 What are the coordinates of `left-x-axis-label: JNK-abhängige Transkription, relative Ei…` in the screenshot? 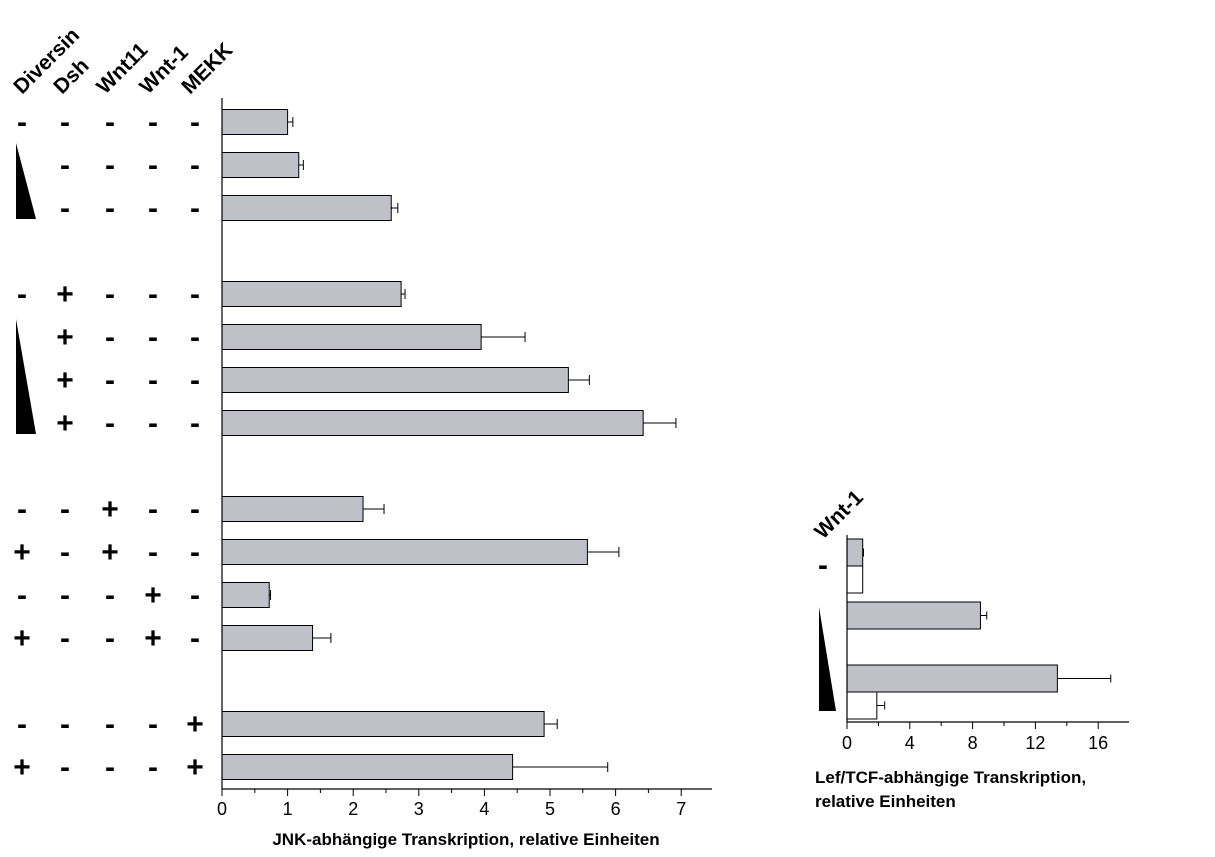 It's located at (465, 839).